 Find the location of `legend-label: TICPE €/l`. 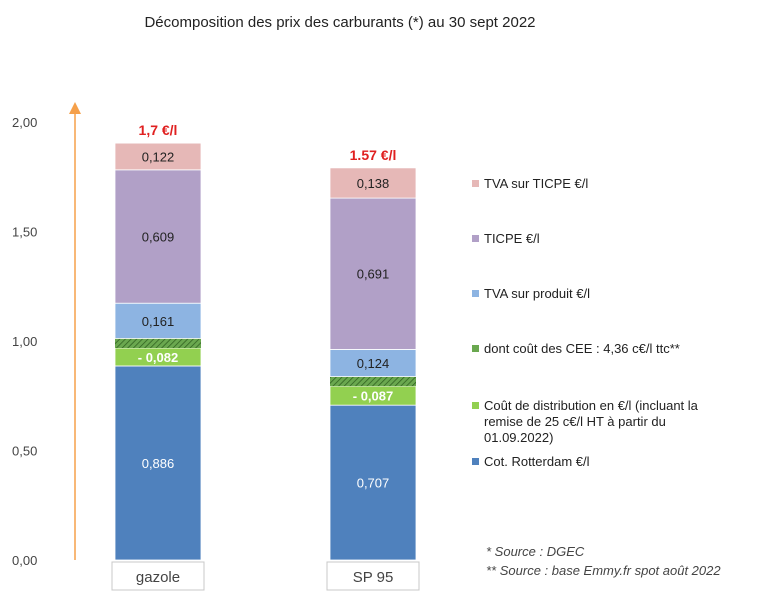

legend-label: TICPE €/l is located at coordinates (512, 238).